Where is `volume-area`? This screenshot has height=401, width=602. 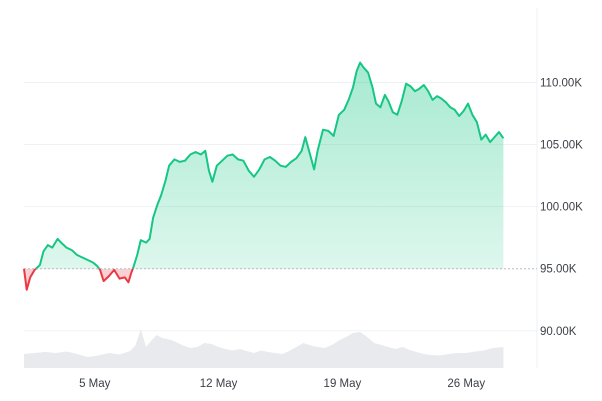
volume-area is located at coordinates (264, 348).